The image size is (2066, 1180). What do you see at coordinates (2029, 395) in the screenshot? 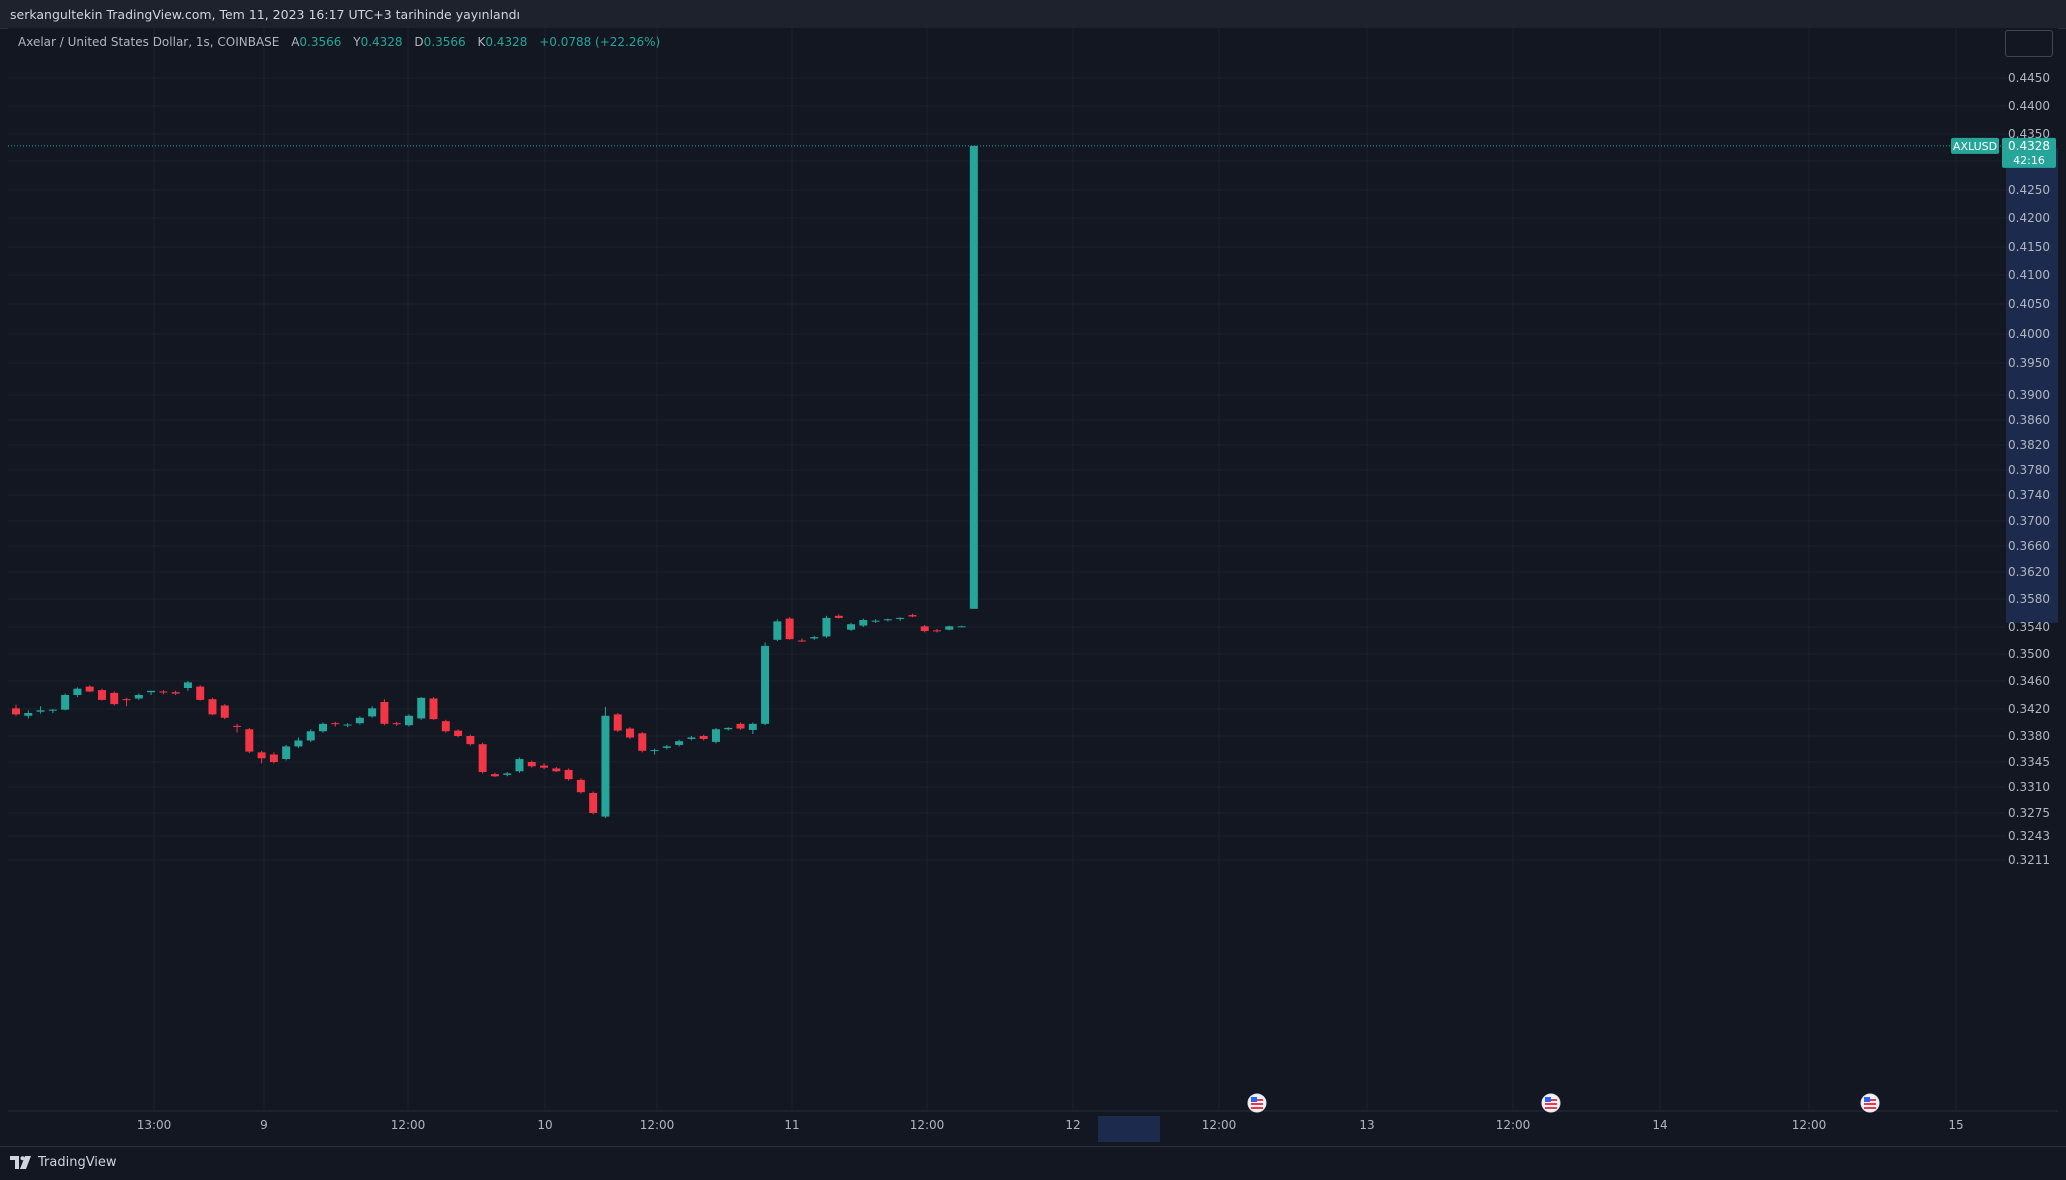
I see `price-tick-label: 0.3900` at bounding box center [2029, 395].